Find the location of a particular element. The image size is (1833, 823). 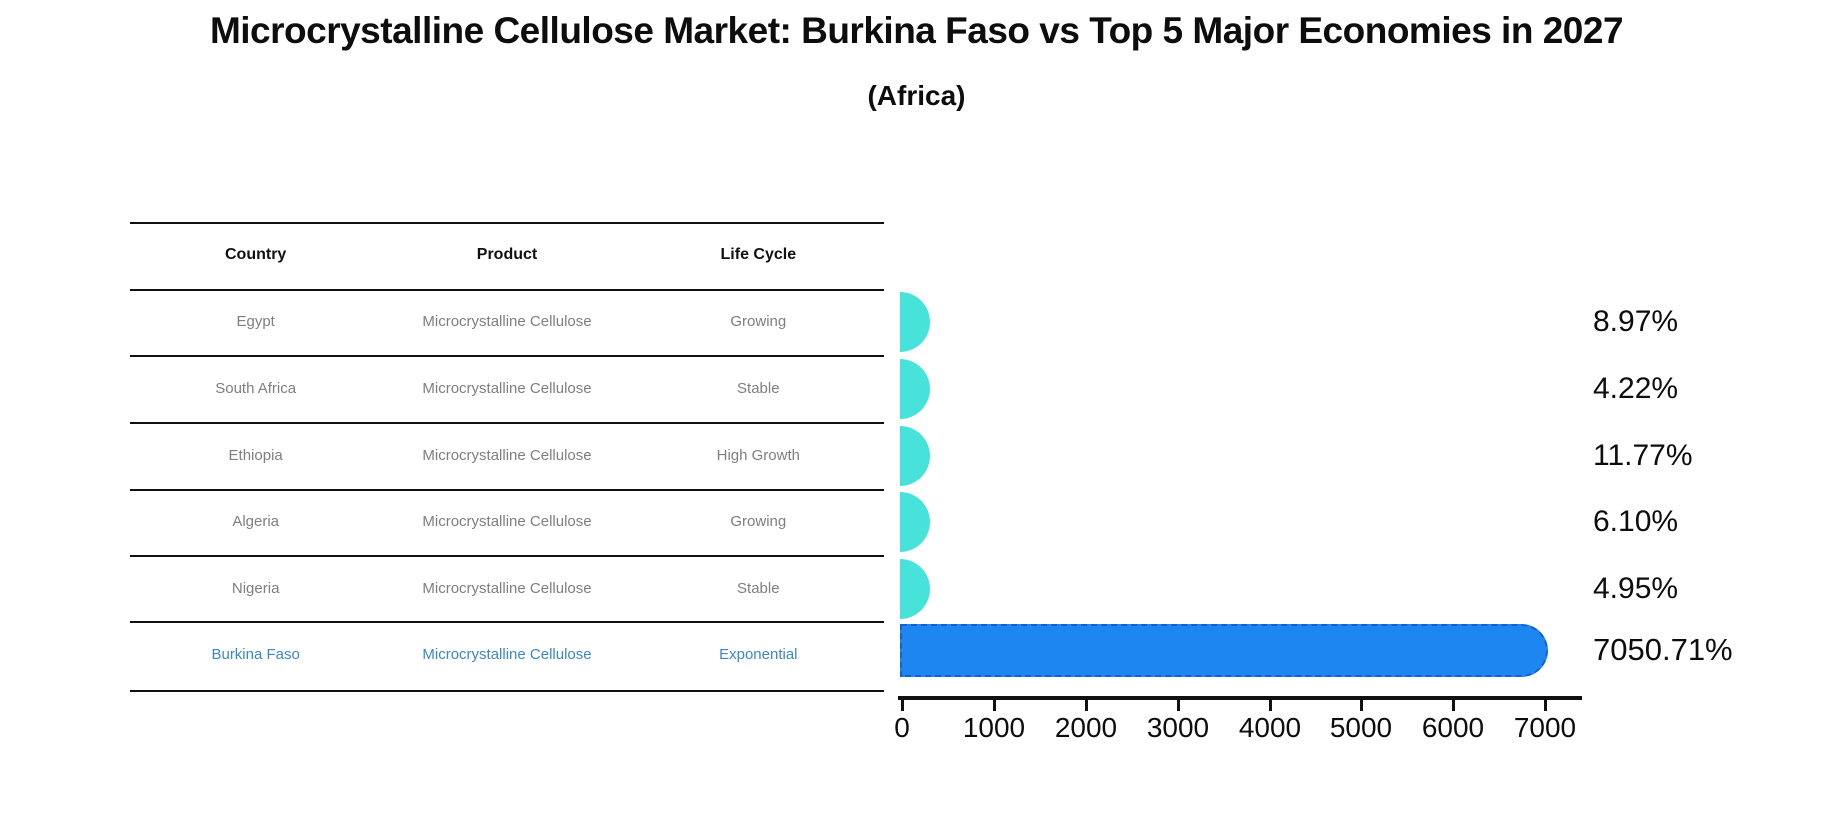

cell-country: Burkina Faso is located at coordinates (255, 654).